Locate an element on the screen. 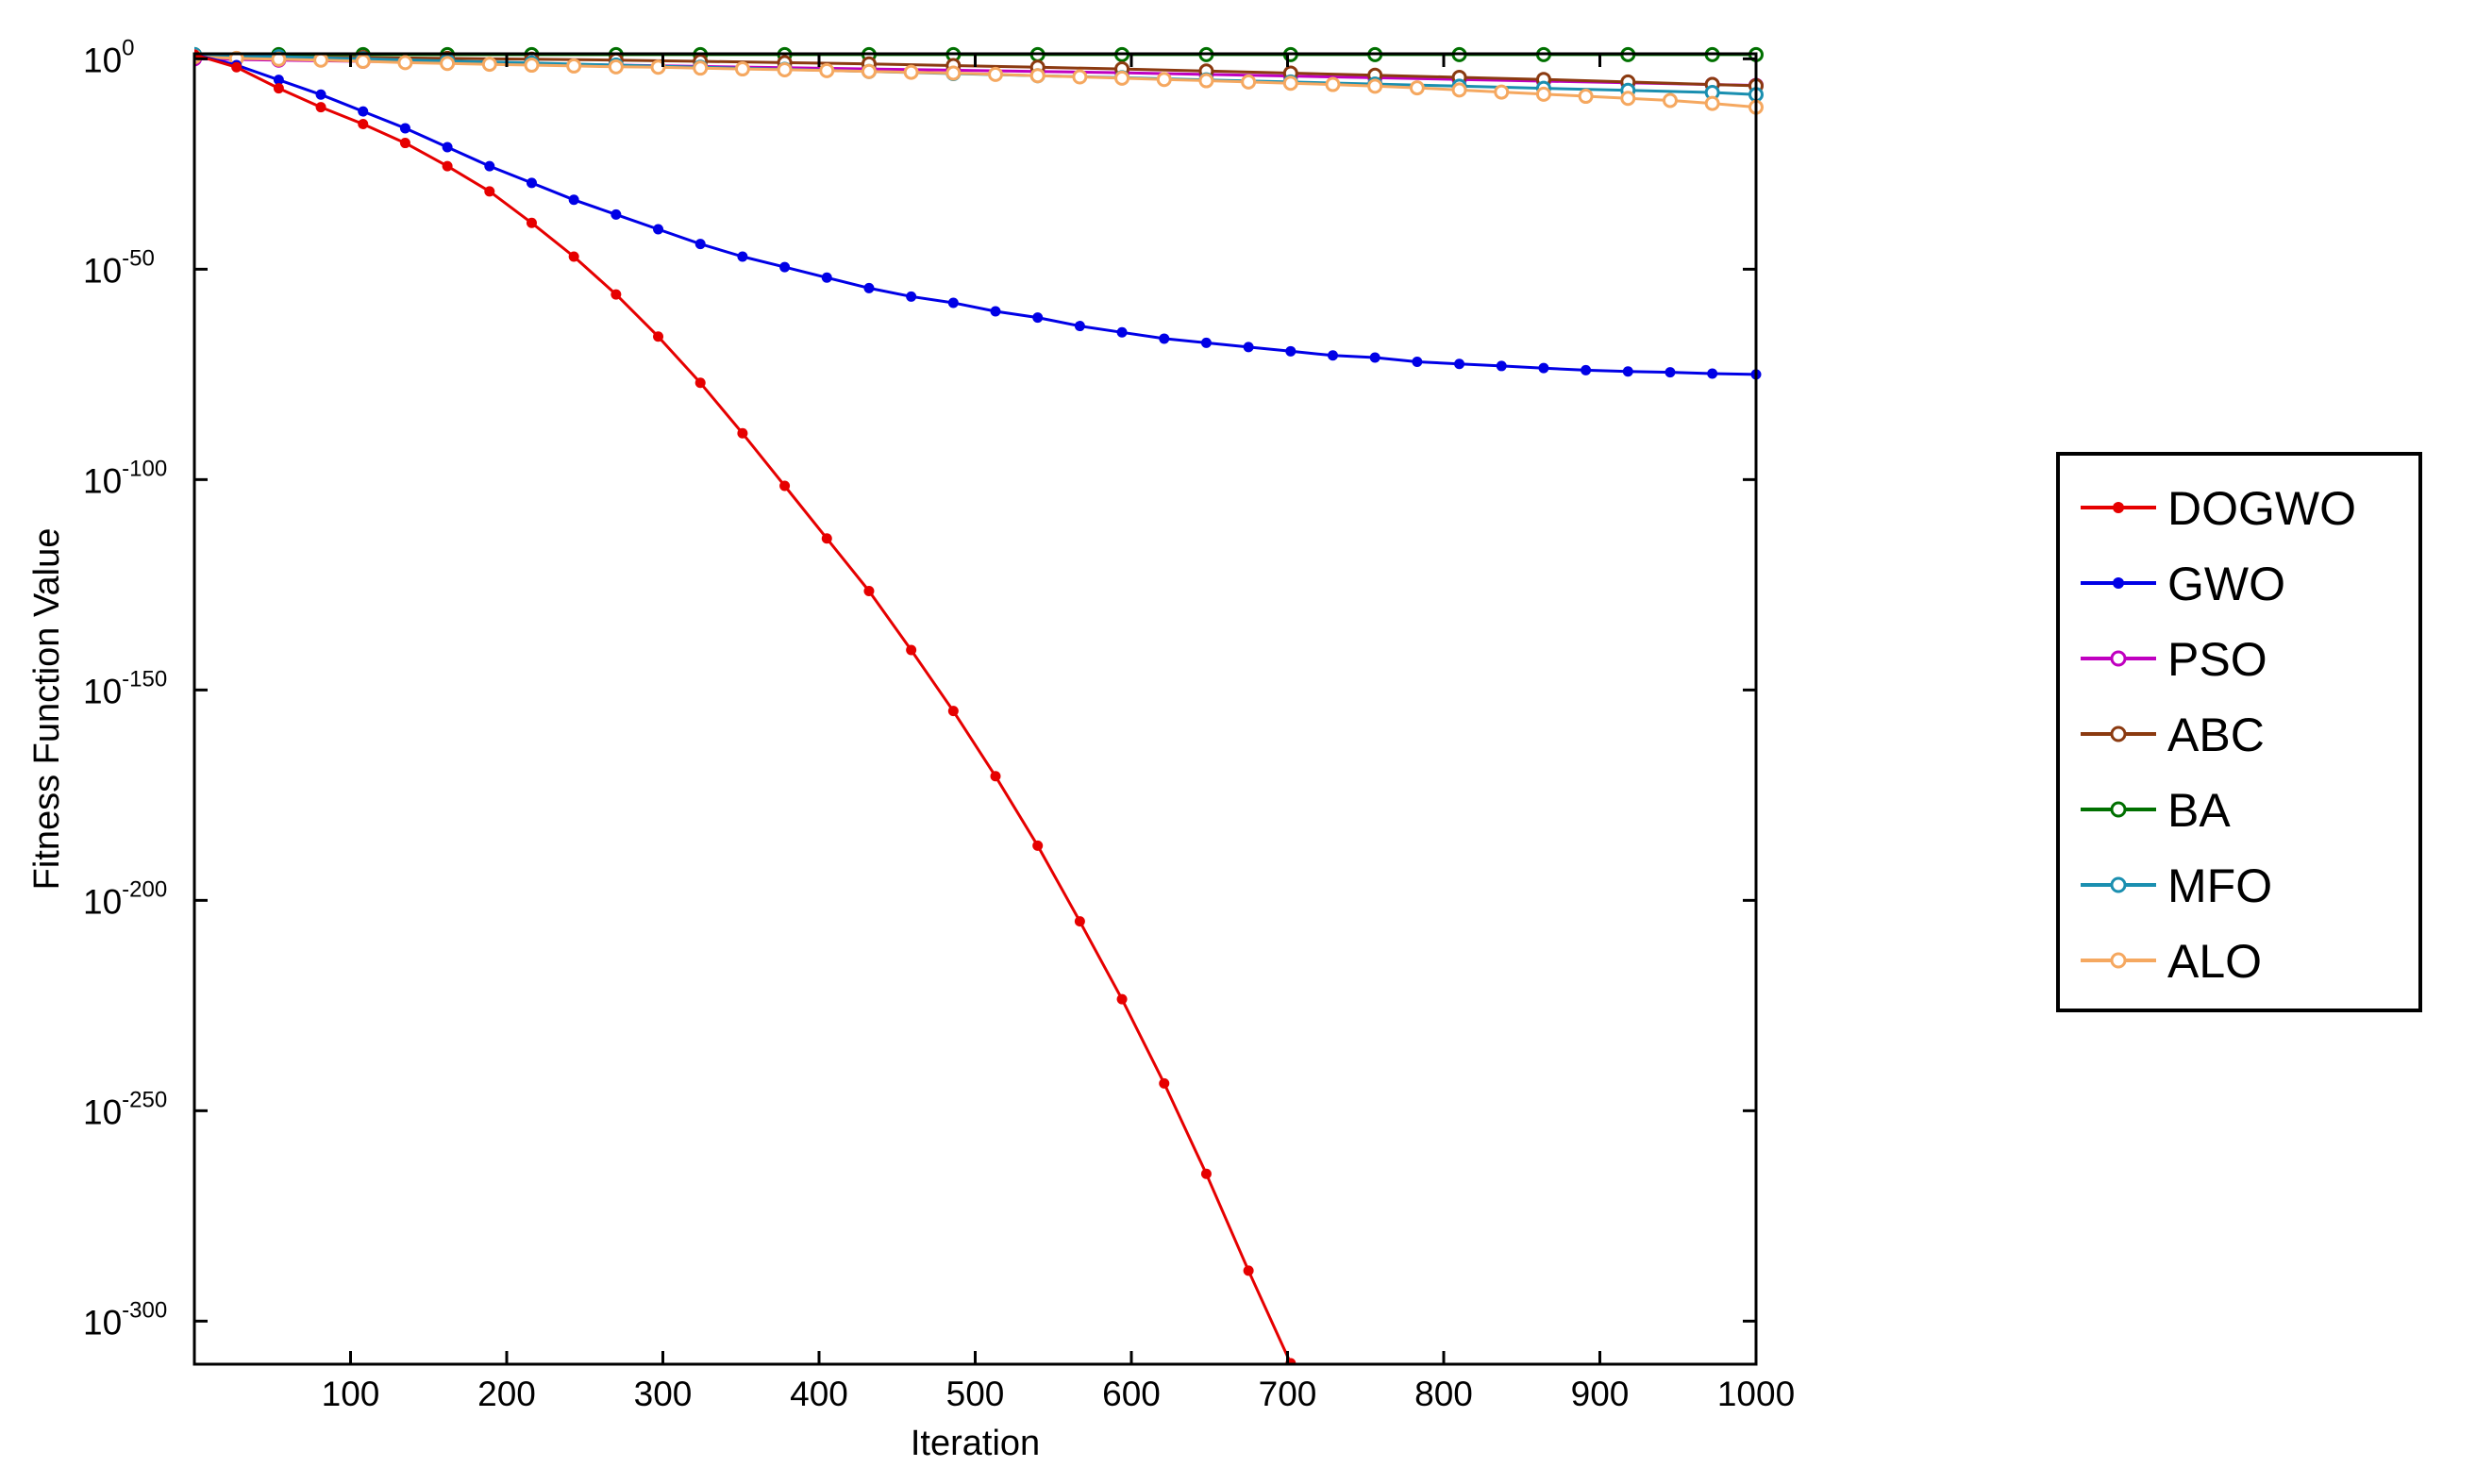  legend: DOGWO GWO PSO ABC BA MFO ALO is located at coordinates (2239, 732).